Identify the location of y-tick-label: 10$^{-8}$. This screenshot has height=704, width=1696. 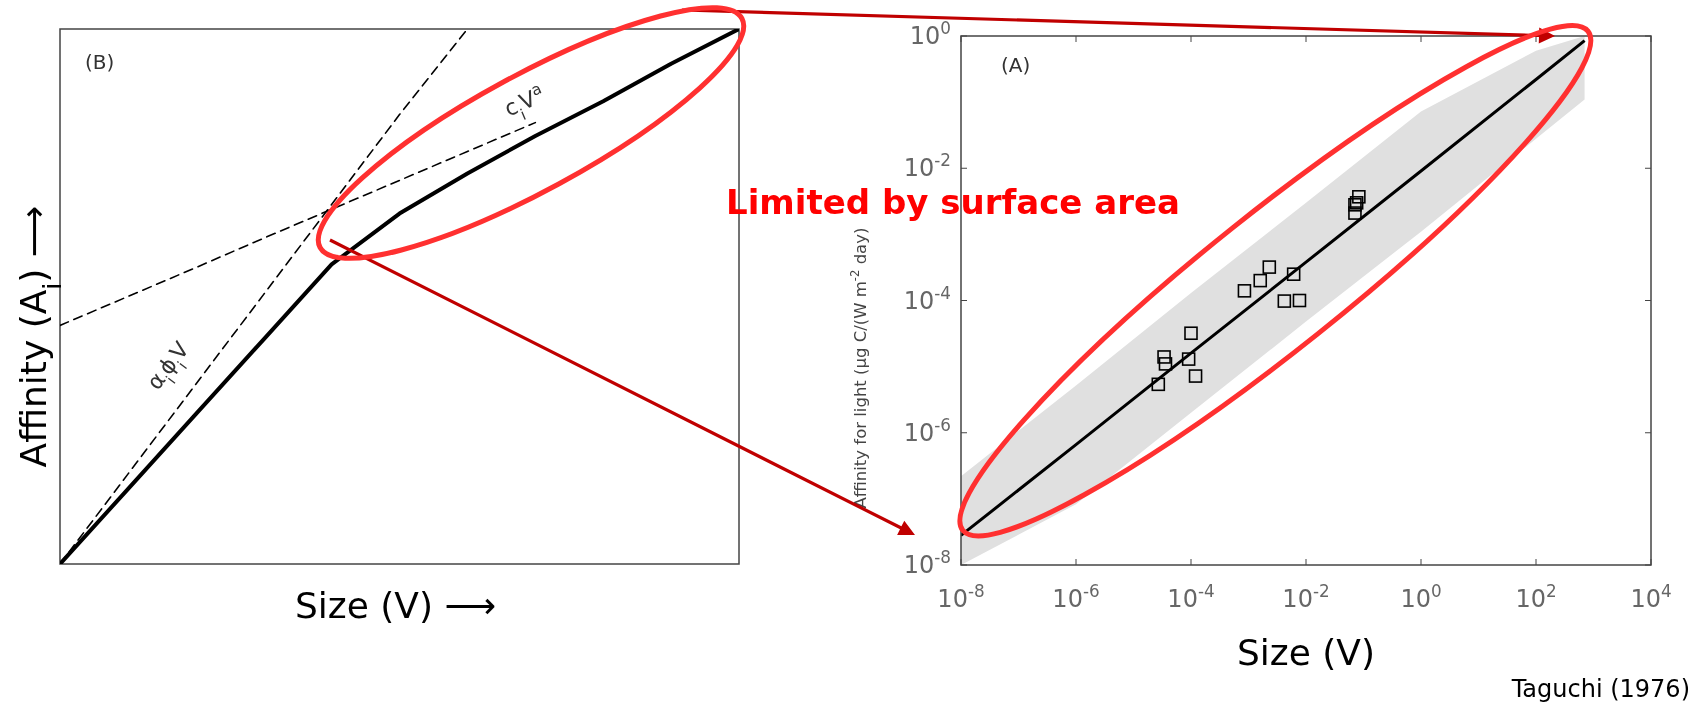
(927, 563).